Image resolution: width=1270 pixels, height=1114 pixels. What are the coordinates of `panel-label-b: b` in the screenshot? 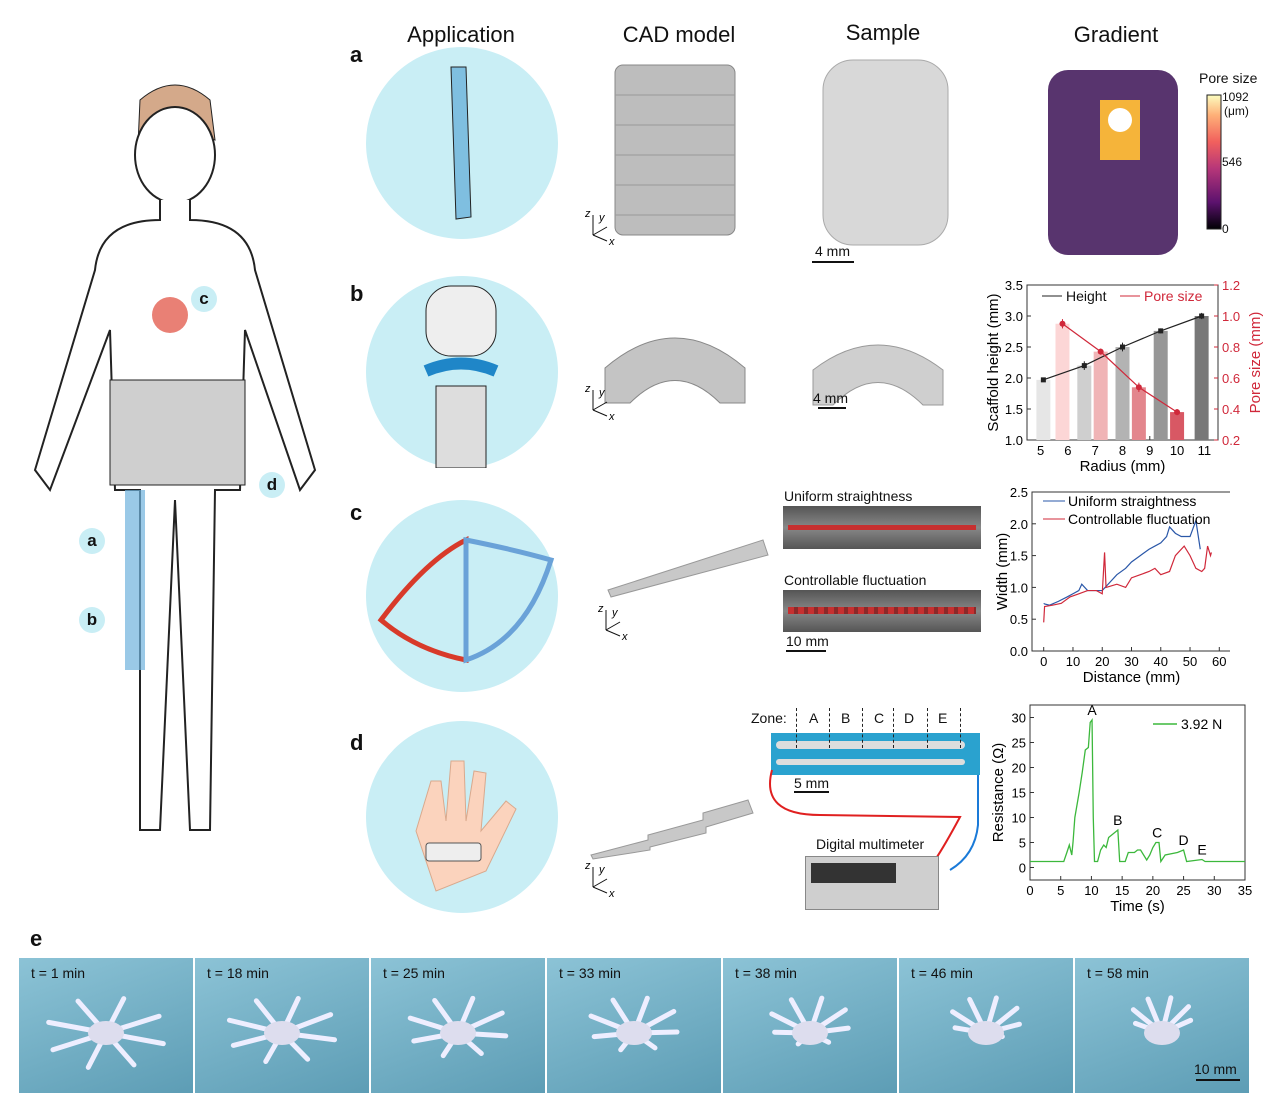 It's located at (357, 293).